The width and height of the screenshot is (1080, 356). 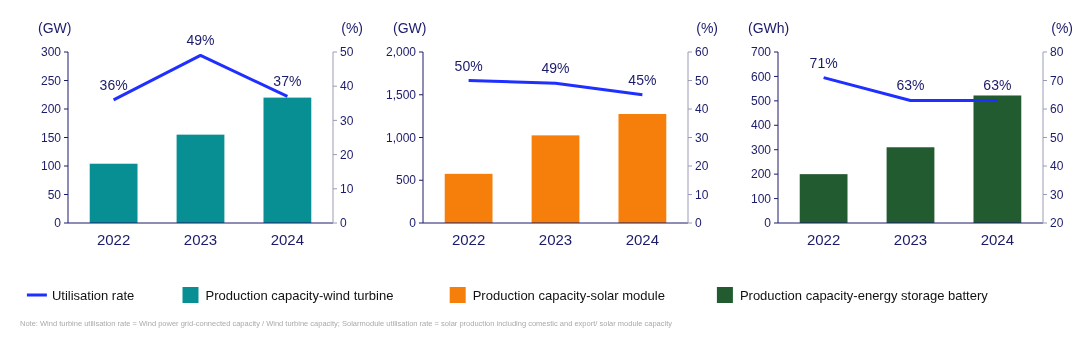 What do you see at coordinates (864, 295) in the screenshot?
I see `legend-label: Production capacity-energy storage battery` at bounding box center [864, 295].